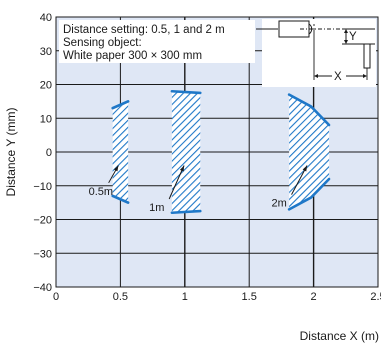  Describe the element at coordinates (109, 152) in the screenshot. I see `series-0.5m: 0.5m` at that location.